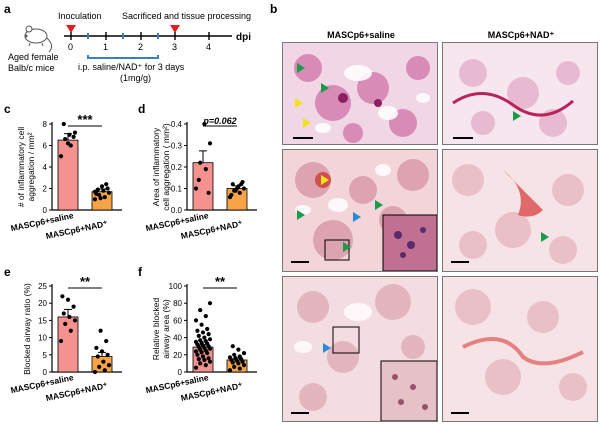 The width and height of the screenshot is (600, 426). What do you see at coordinates (520, 210) in the screenshot?
I see `micrograph-nad-mid` at bounding box center [520, 210].